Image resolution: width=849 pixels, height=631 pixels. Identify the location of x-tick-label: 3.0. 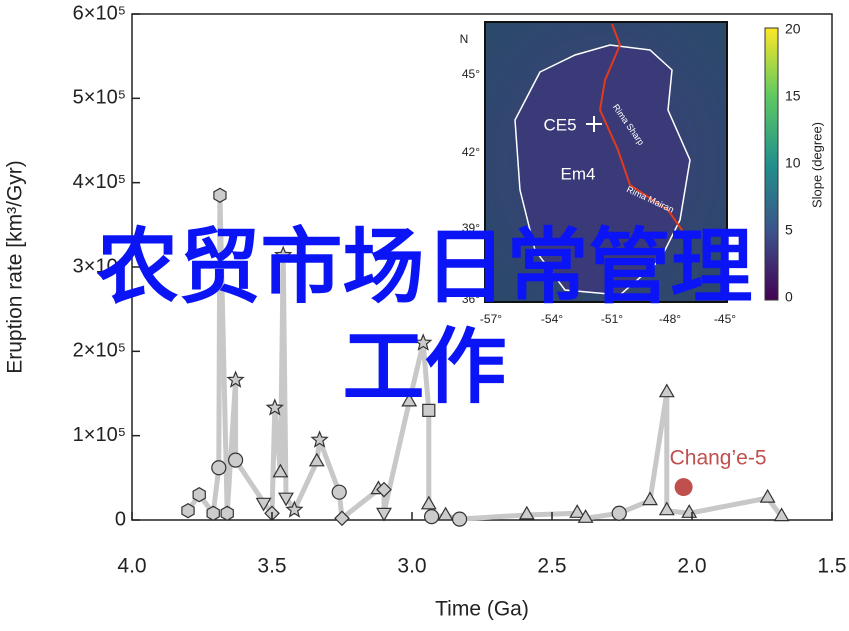
(411, 566).